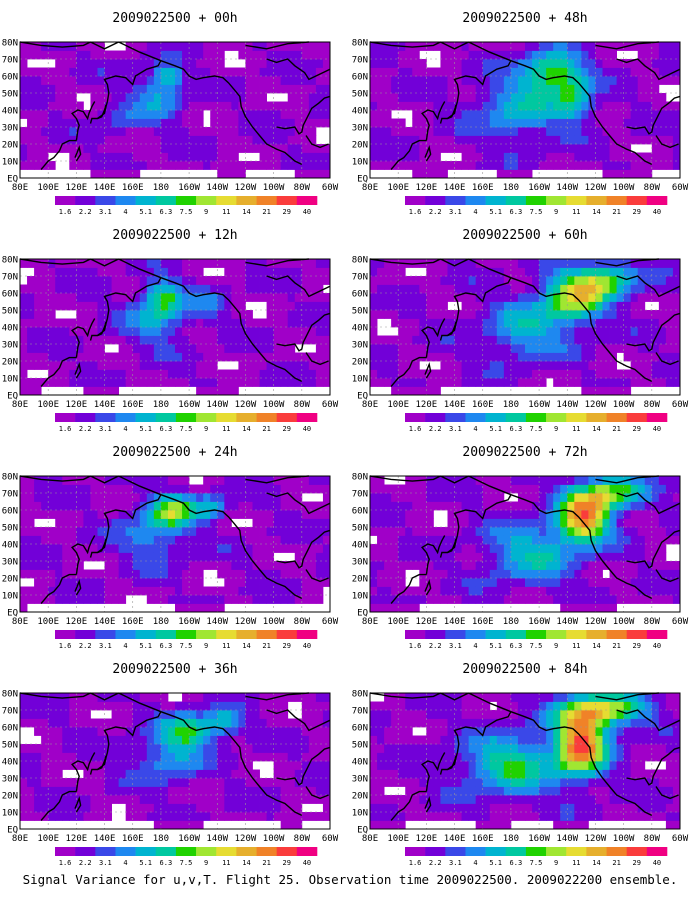 This screenshot has height=904, width=700. What do you see at coordinates (85, 646) in the screenshot?
I see `colorbar-label: 2.2` at bounding box center [85, 646].